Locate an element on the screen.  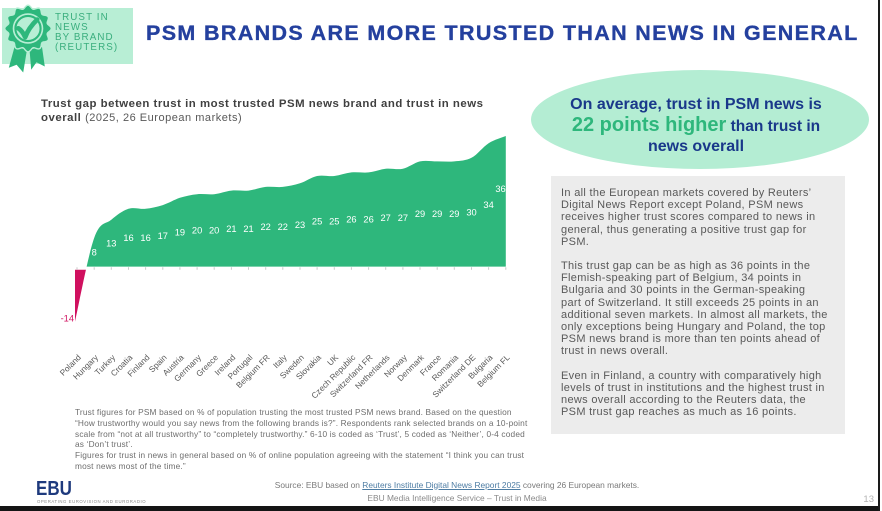
svg-text: 13 is located at coordinates (111, 243).